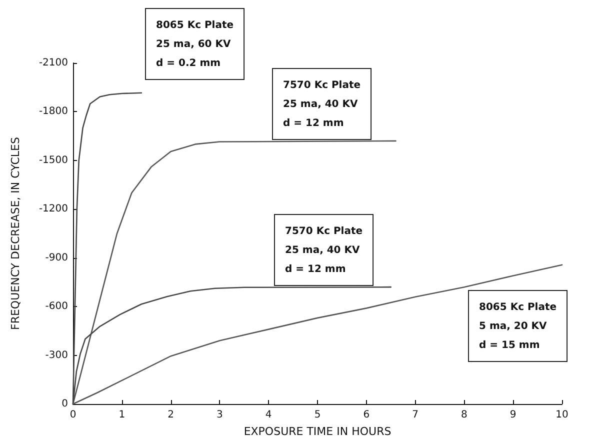 This screenshot has width=592, height=442. I want to click on x-tick-label: 5, so click(317, 415).